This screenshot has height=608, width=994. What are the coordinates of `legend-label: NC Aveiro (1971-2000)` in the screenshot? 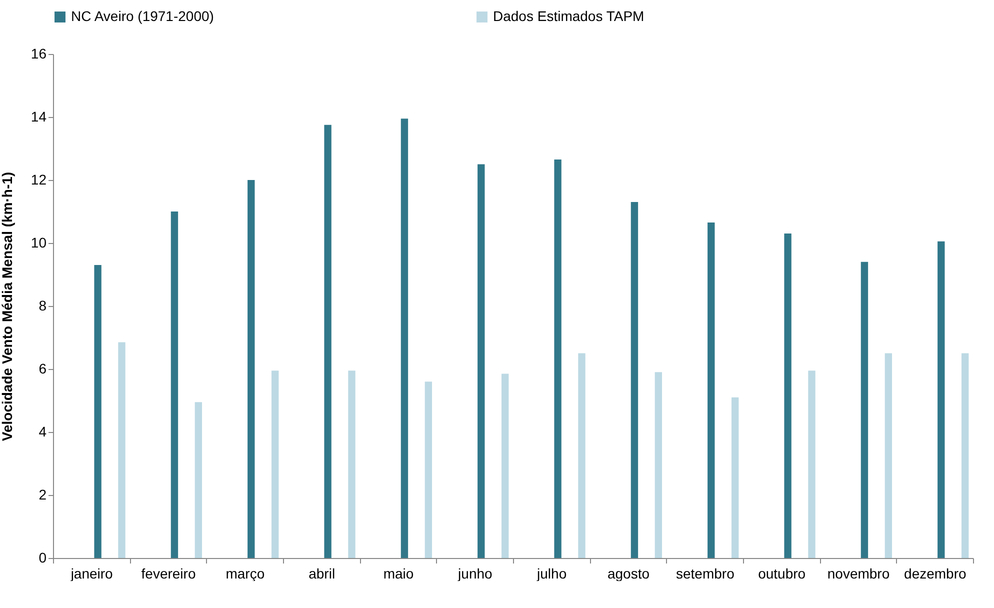 It's located at (142, 16).